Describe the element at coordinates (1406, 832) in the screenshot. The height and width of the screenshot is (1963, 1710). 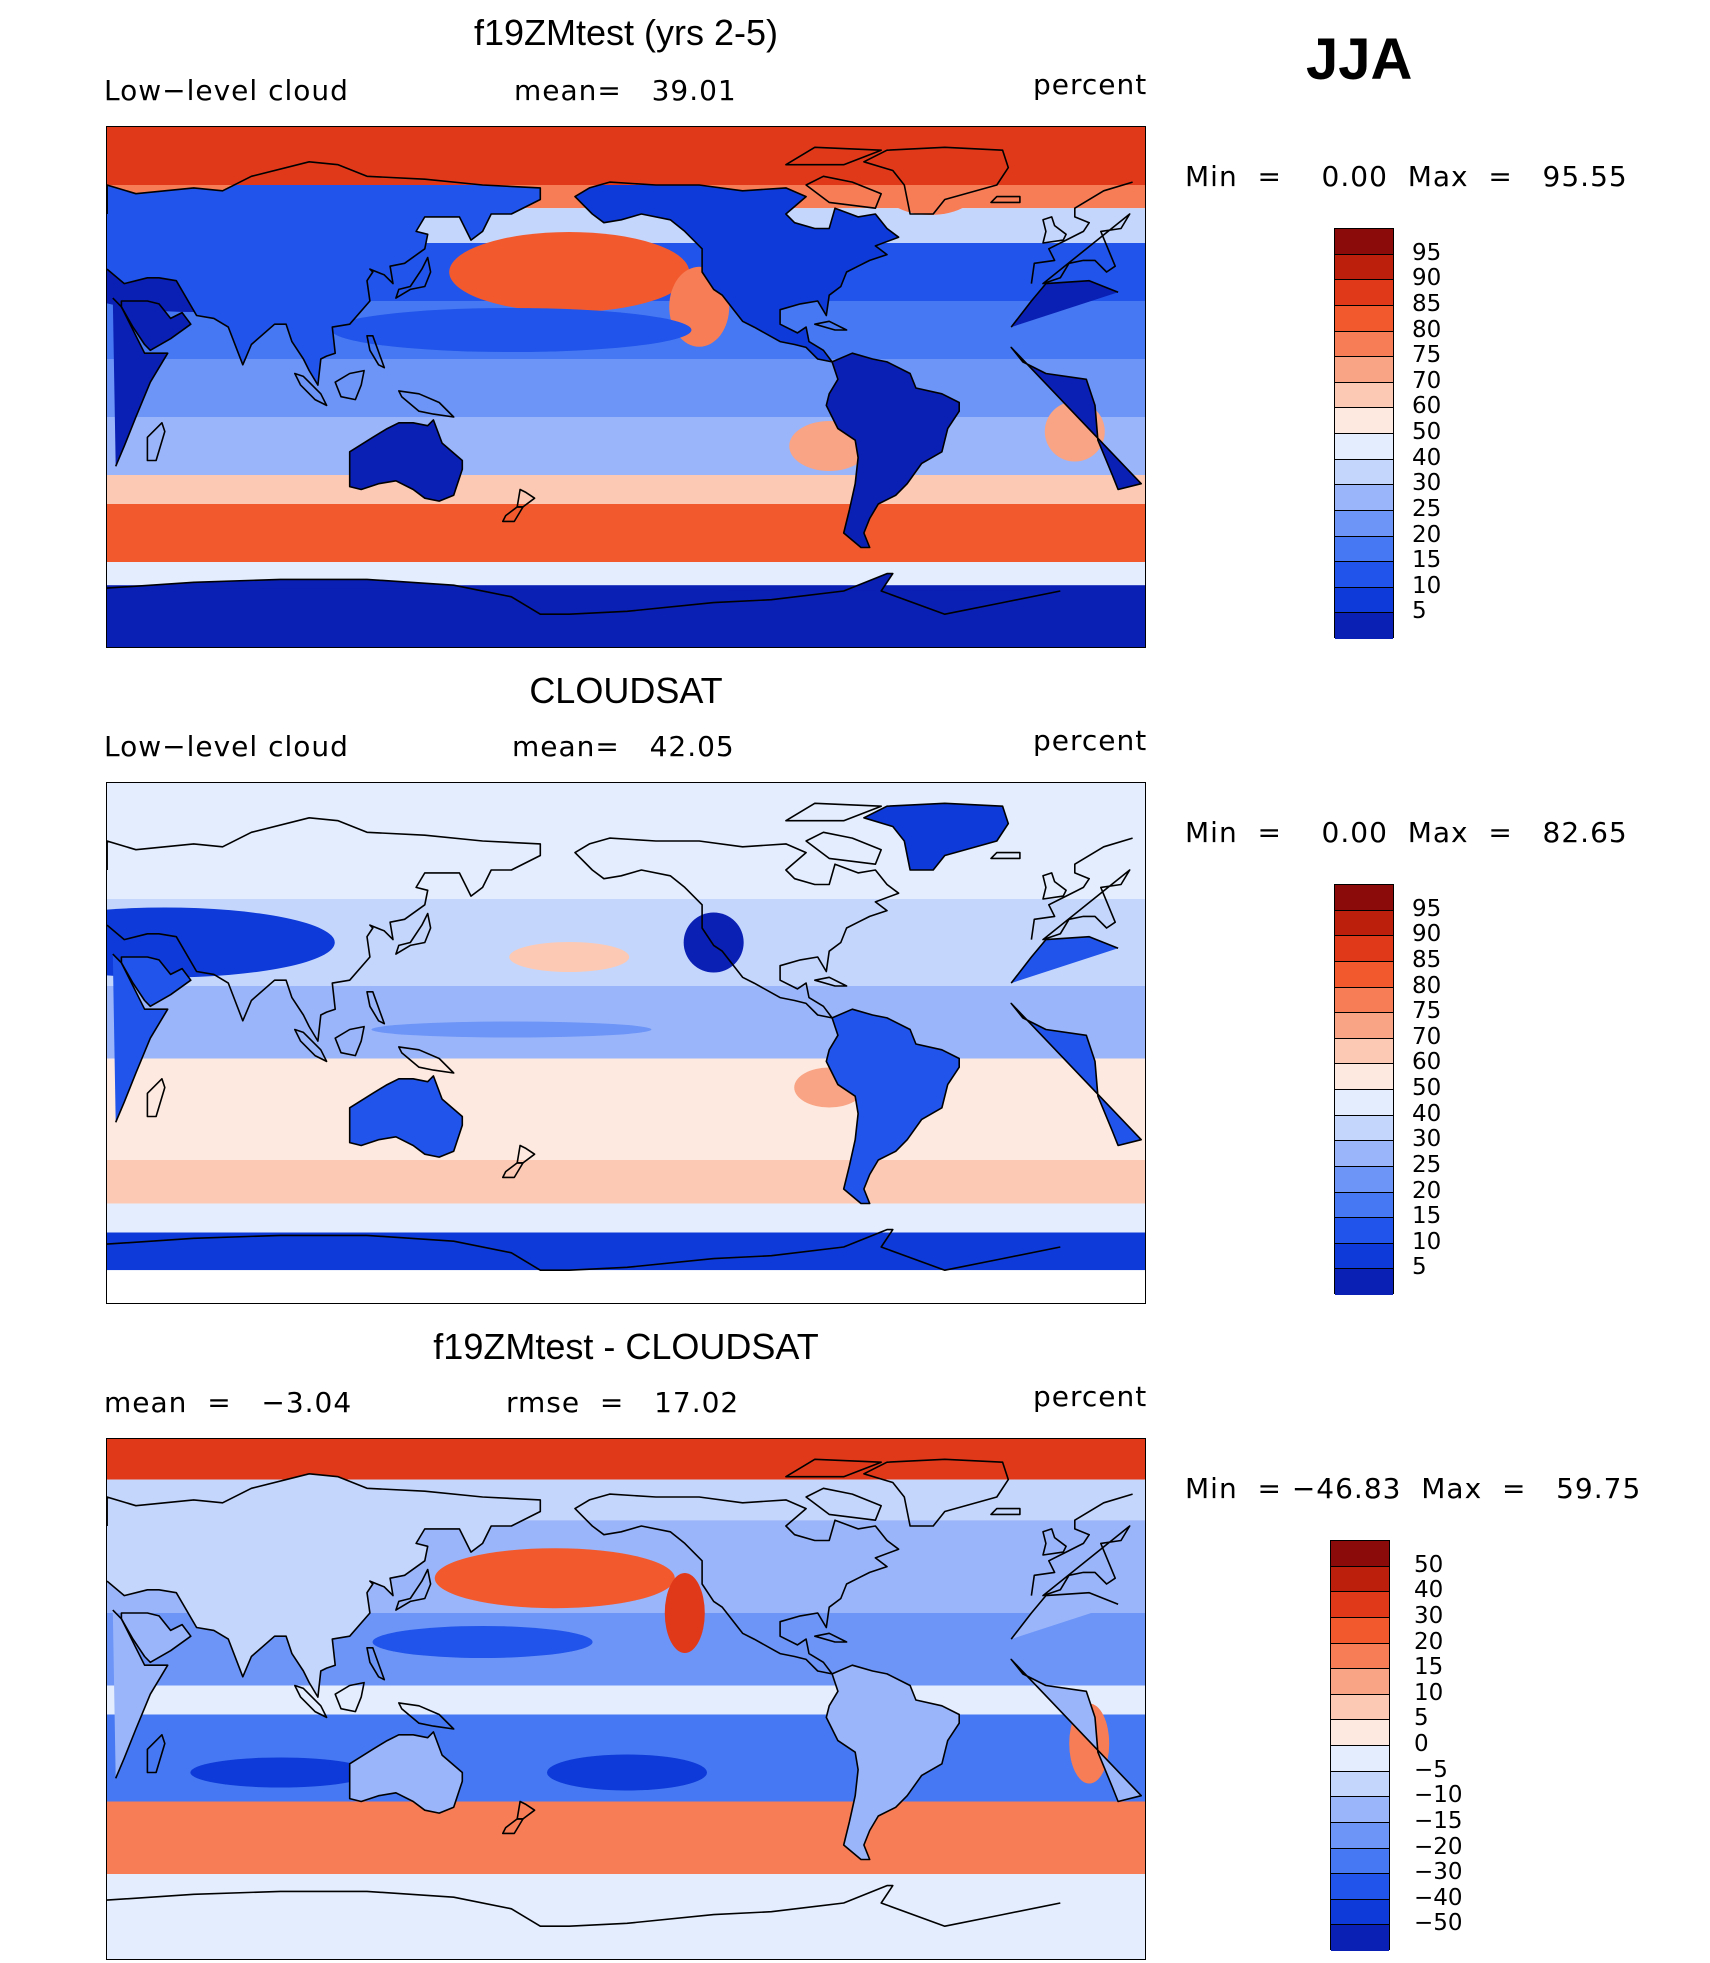
I see `panel-2-min-max: Min = 0.00 Max = 82.65` at that location.